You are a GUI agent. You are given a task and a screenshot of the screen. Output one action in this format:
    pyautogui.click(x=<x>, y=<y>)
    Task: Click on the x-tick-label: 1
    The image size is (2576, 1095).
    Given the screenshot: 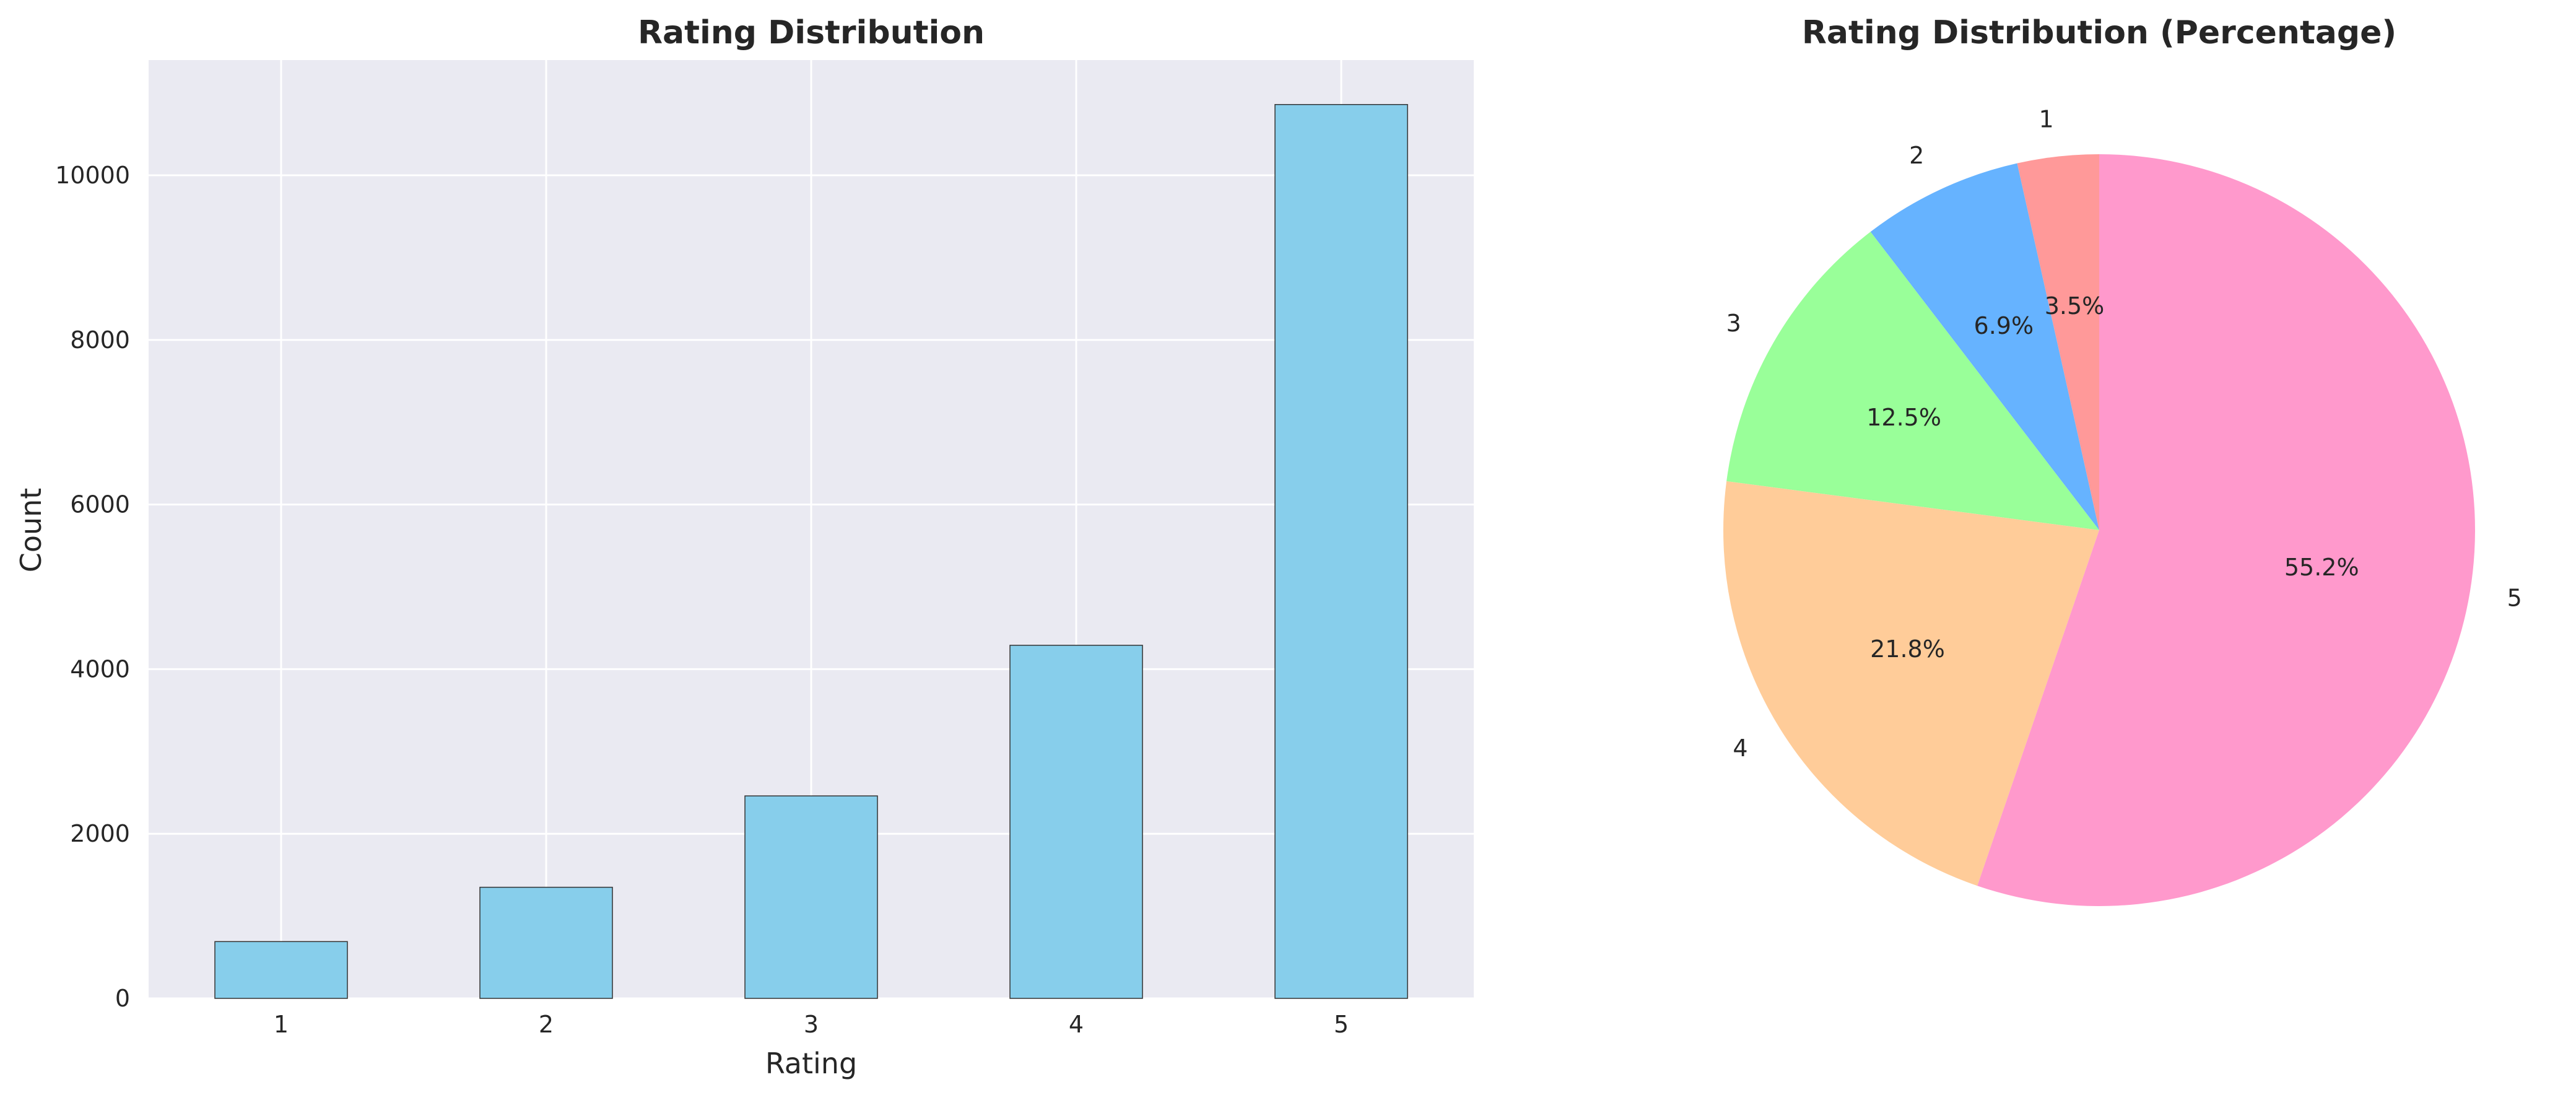 What is the action you would take?
    pyautogui.click(x=281, y=1024)
    